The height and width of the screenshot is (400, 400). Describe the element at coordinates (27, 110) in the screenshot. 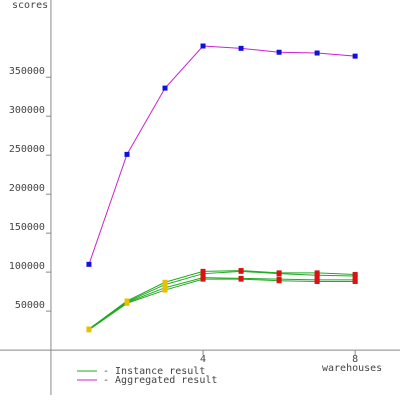

I see `y-tick-label: 300000` at that location.